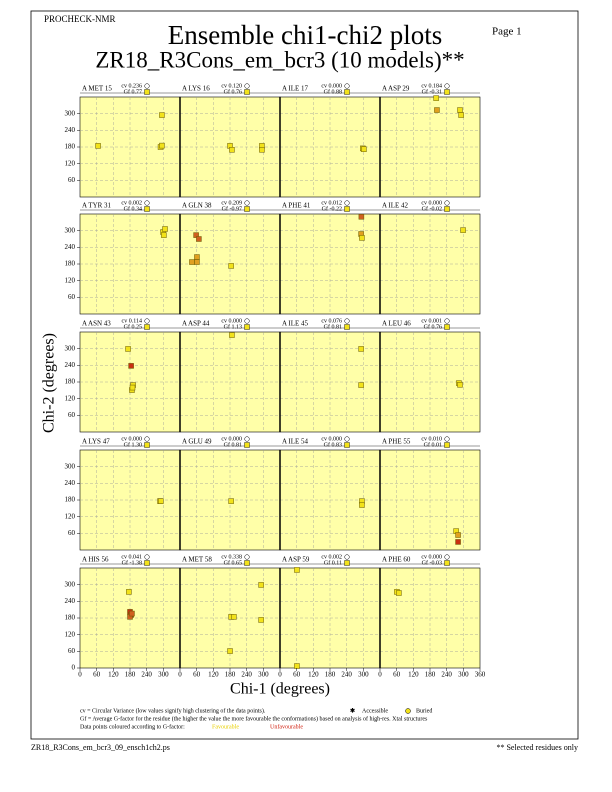 This screenshot has width=612, height=792. I want to click on residue-label: A LYS 47, so click(96, 442).